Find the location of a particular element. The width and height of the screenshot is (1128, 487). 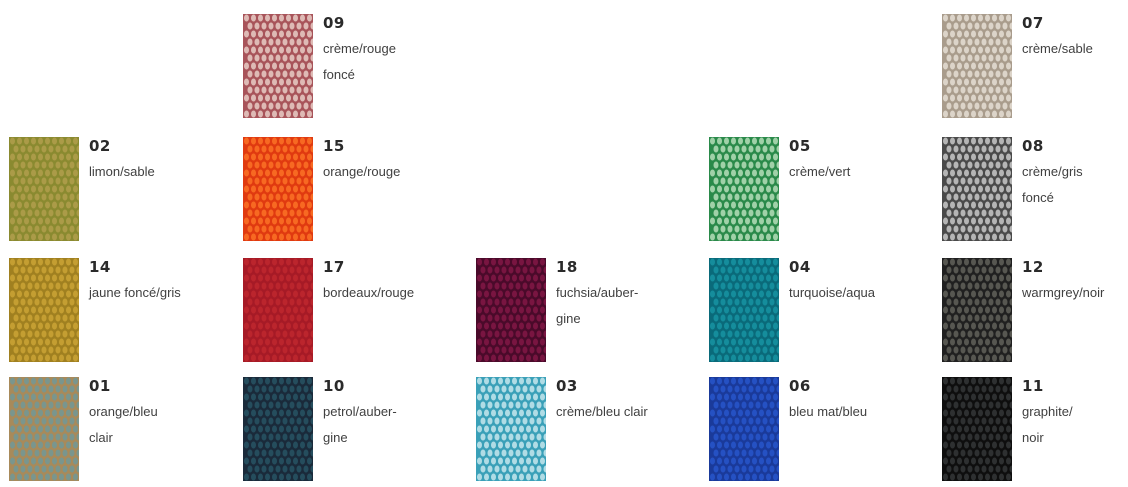

swatch-code: 04 is located at coordinates (800, 267).